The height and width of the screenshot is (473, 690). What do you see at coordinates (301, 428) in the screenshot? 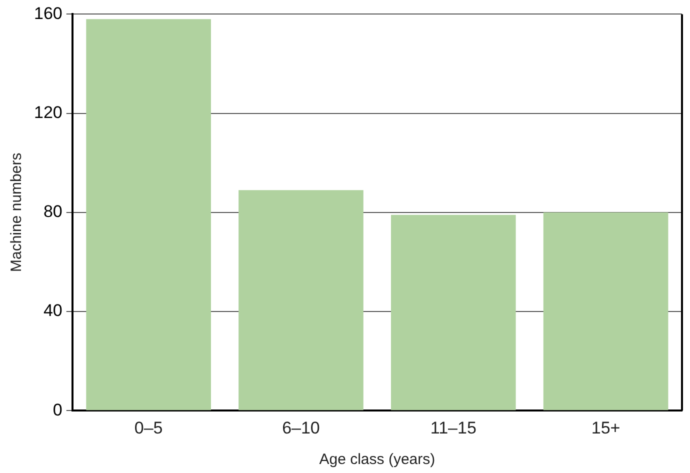
I see `x-tick-label: 6–10` at bounding box center [301, 428].